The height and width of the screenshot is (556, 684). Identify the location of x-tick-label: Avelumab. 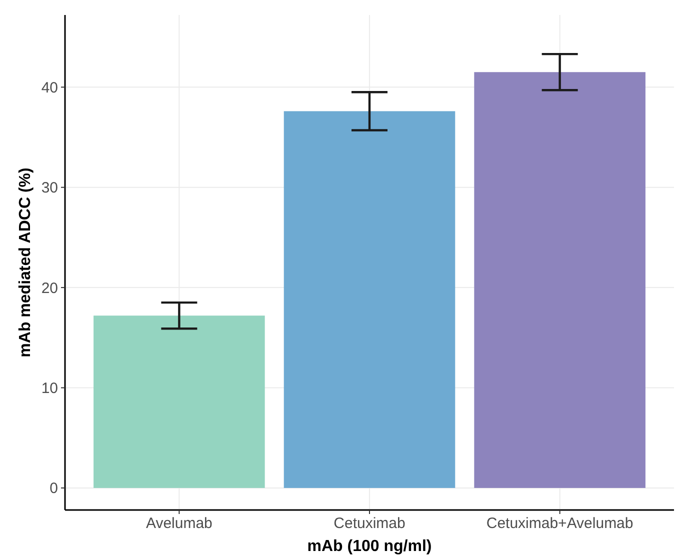
(179, 523).